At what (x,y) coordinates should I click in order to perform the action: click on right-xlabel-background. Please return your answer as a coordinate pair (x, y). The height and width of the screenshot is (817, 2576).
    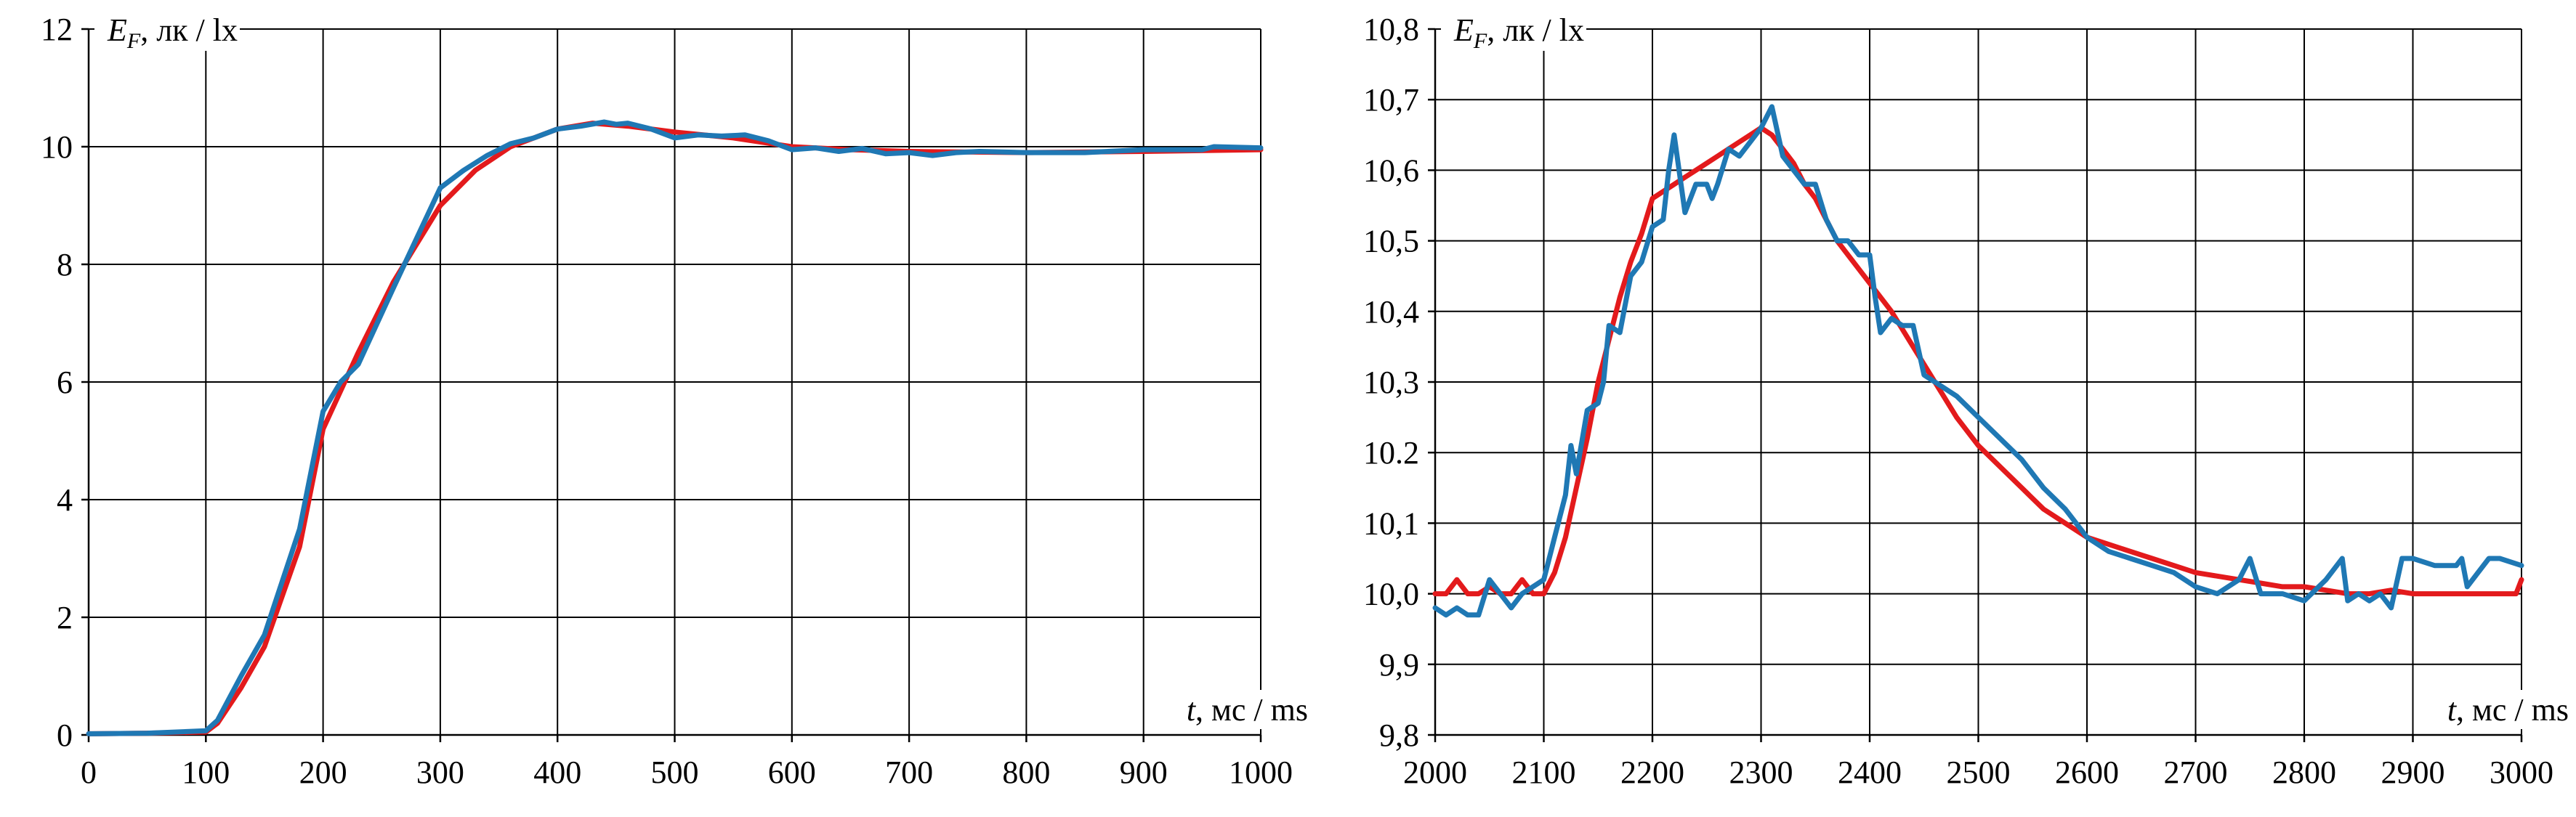
    Looking at the image, I should click on (2508, 709).